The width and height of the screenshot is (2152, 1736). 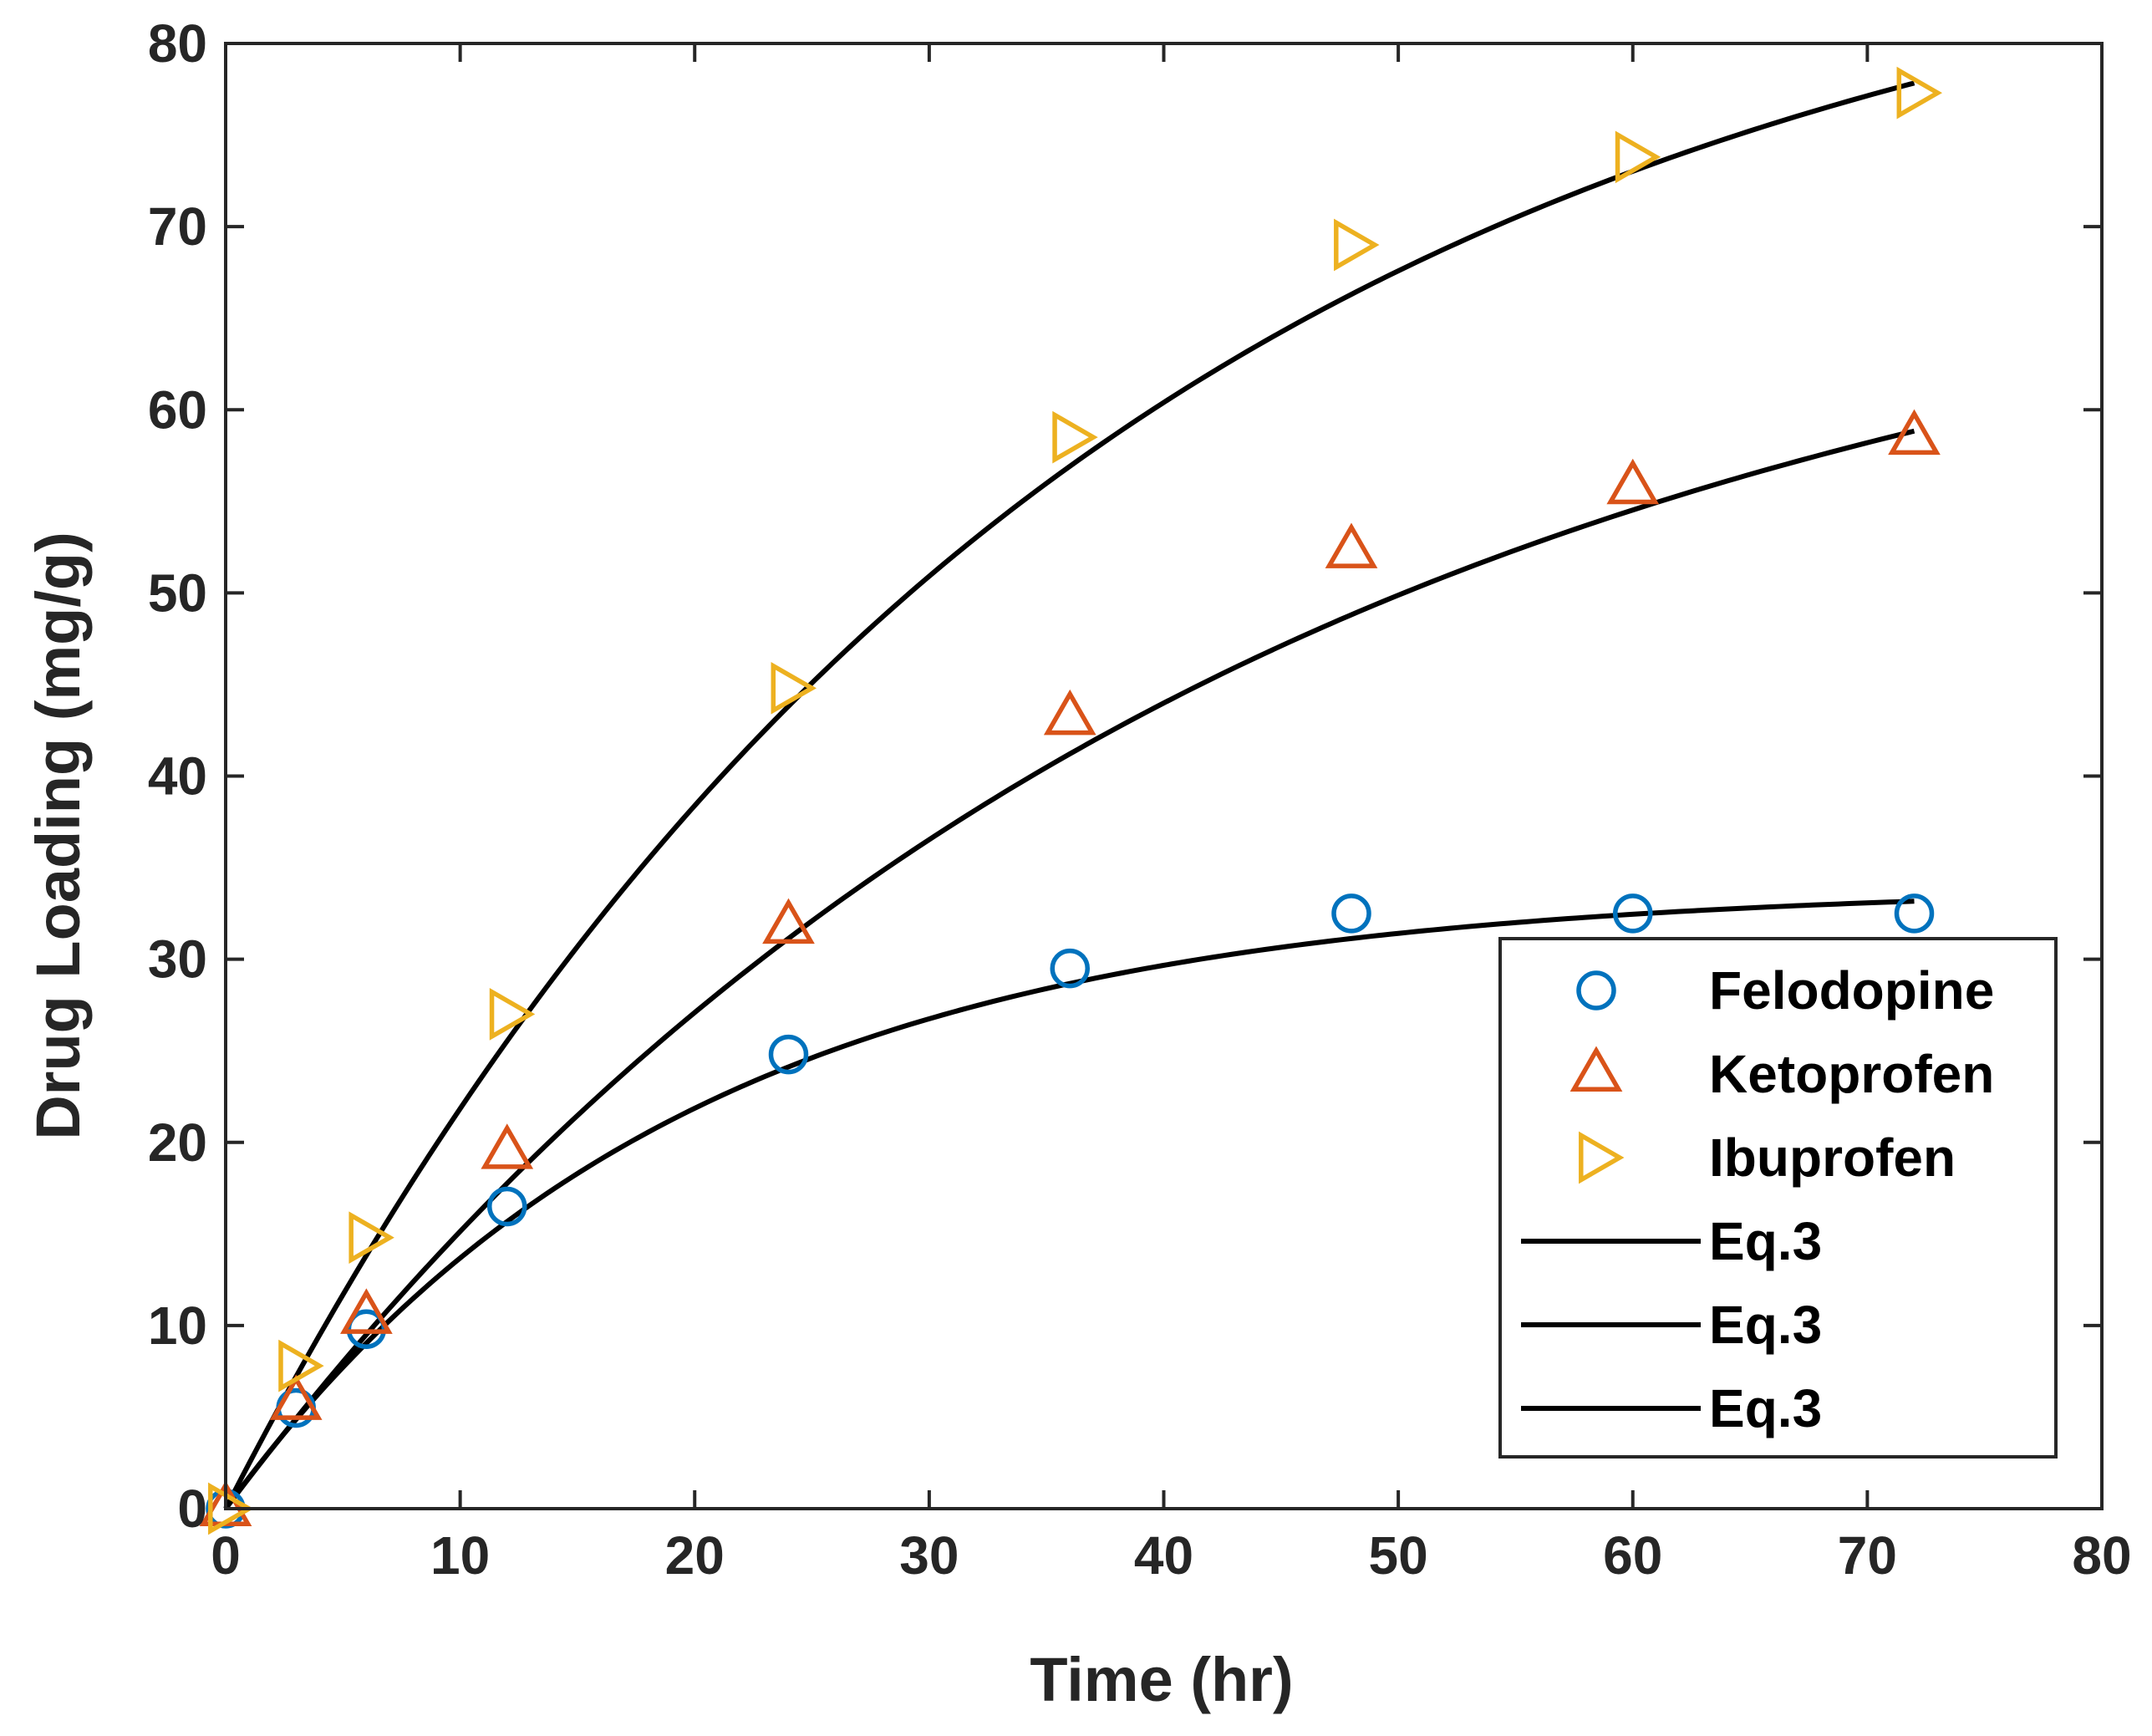 I want to click on x-tick-label: 80, so click(x=2102, y=1555).